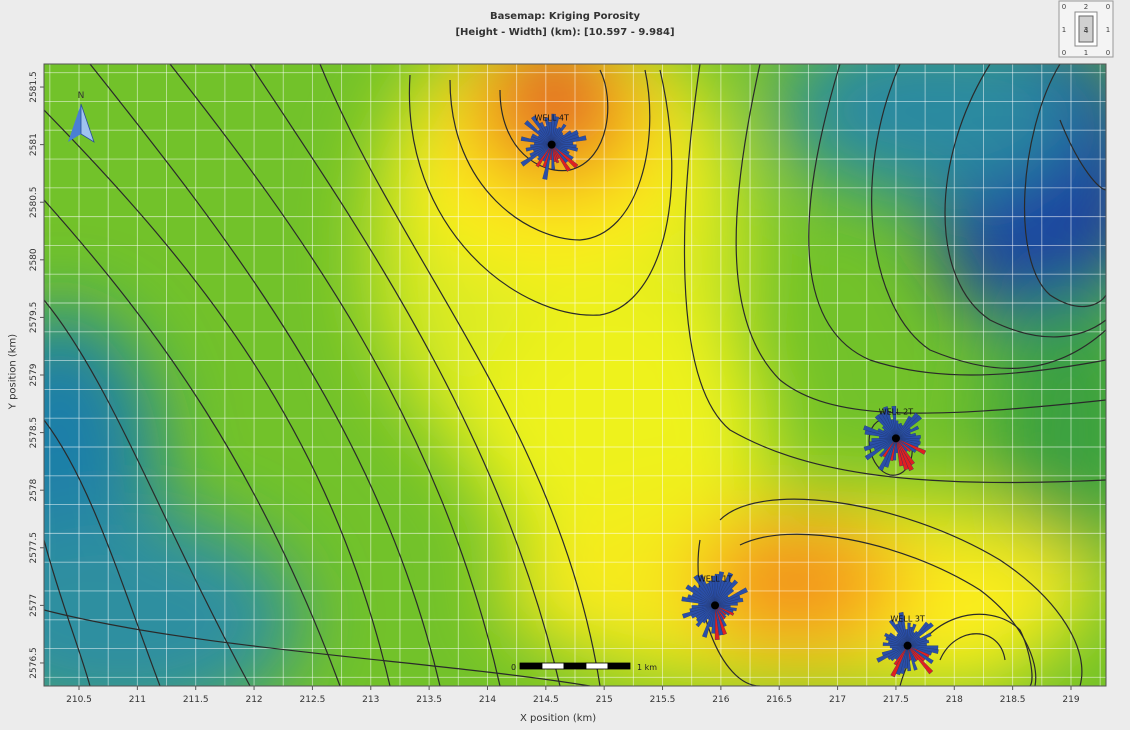 The width and height of the screenshot is (1130, 730). What do you see at coordinates (81, 117) in the screenshot?
I see `north-arrow: N` at bounding box center [81, 117].